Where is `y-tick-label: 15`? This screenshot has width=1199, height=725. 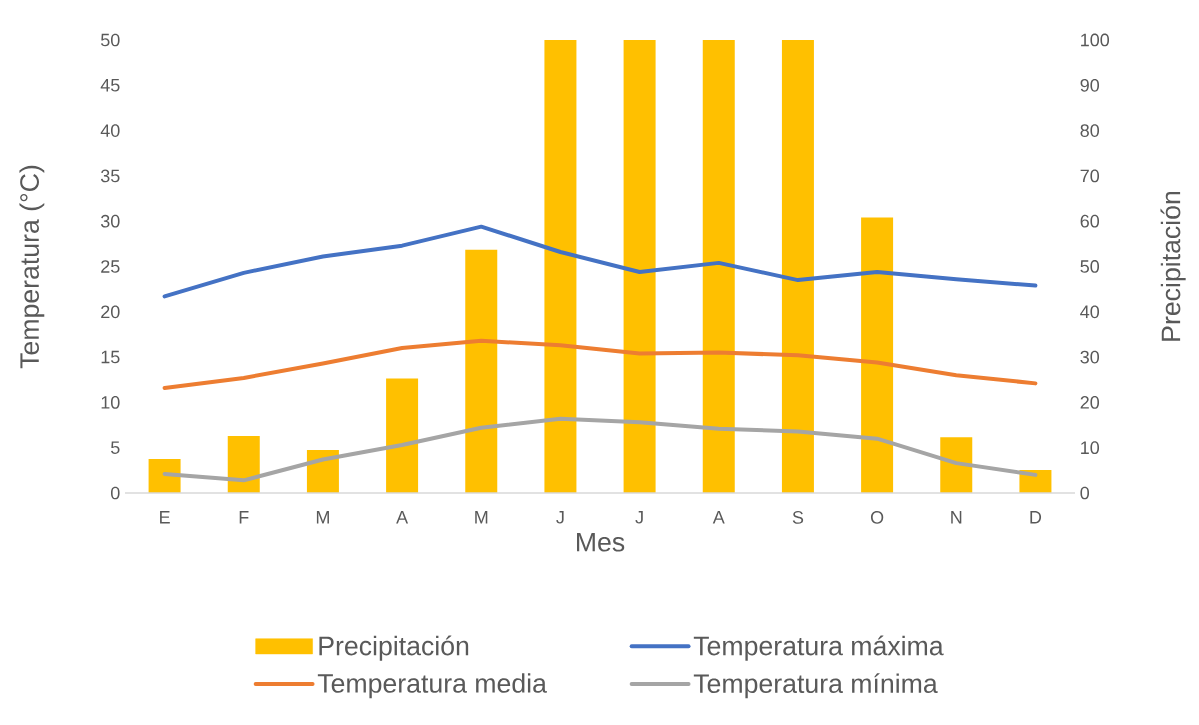
y-tick-label: 15 is located at coordinates (110, 357).